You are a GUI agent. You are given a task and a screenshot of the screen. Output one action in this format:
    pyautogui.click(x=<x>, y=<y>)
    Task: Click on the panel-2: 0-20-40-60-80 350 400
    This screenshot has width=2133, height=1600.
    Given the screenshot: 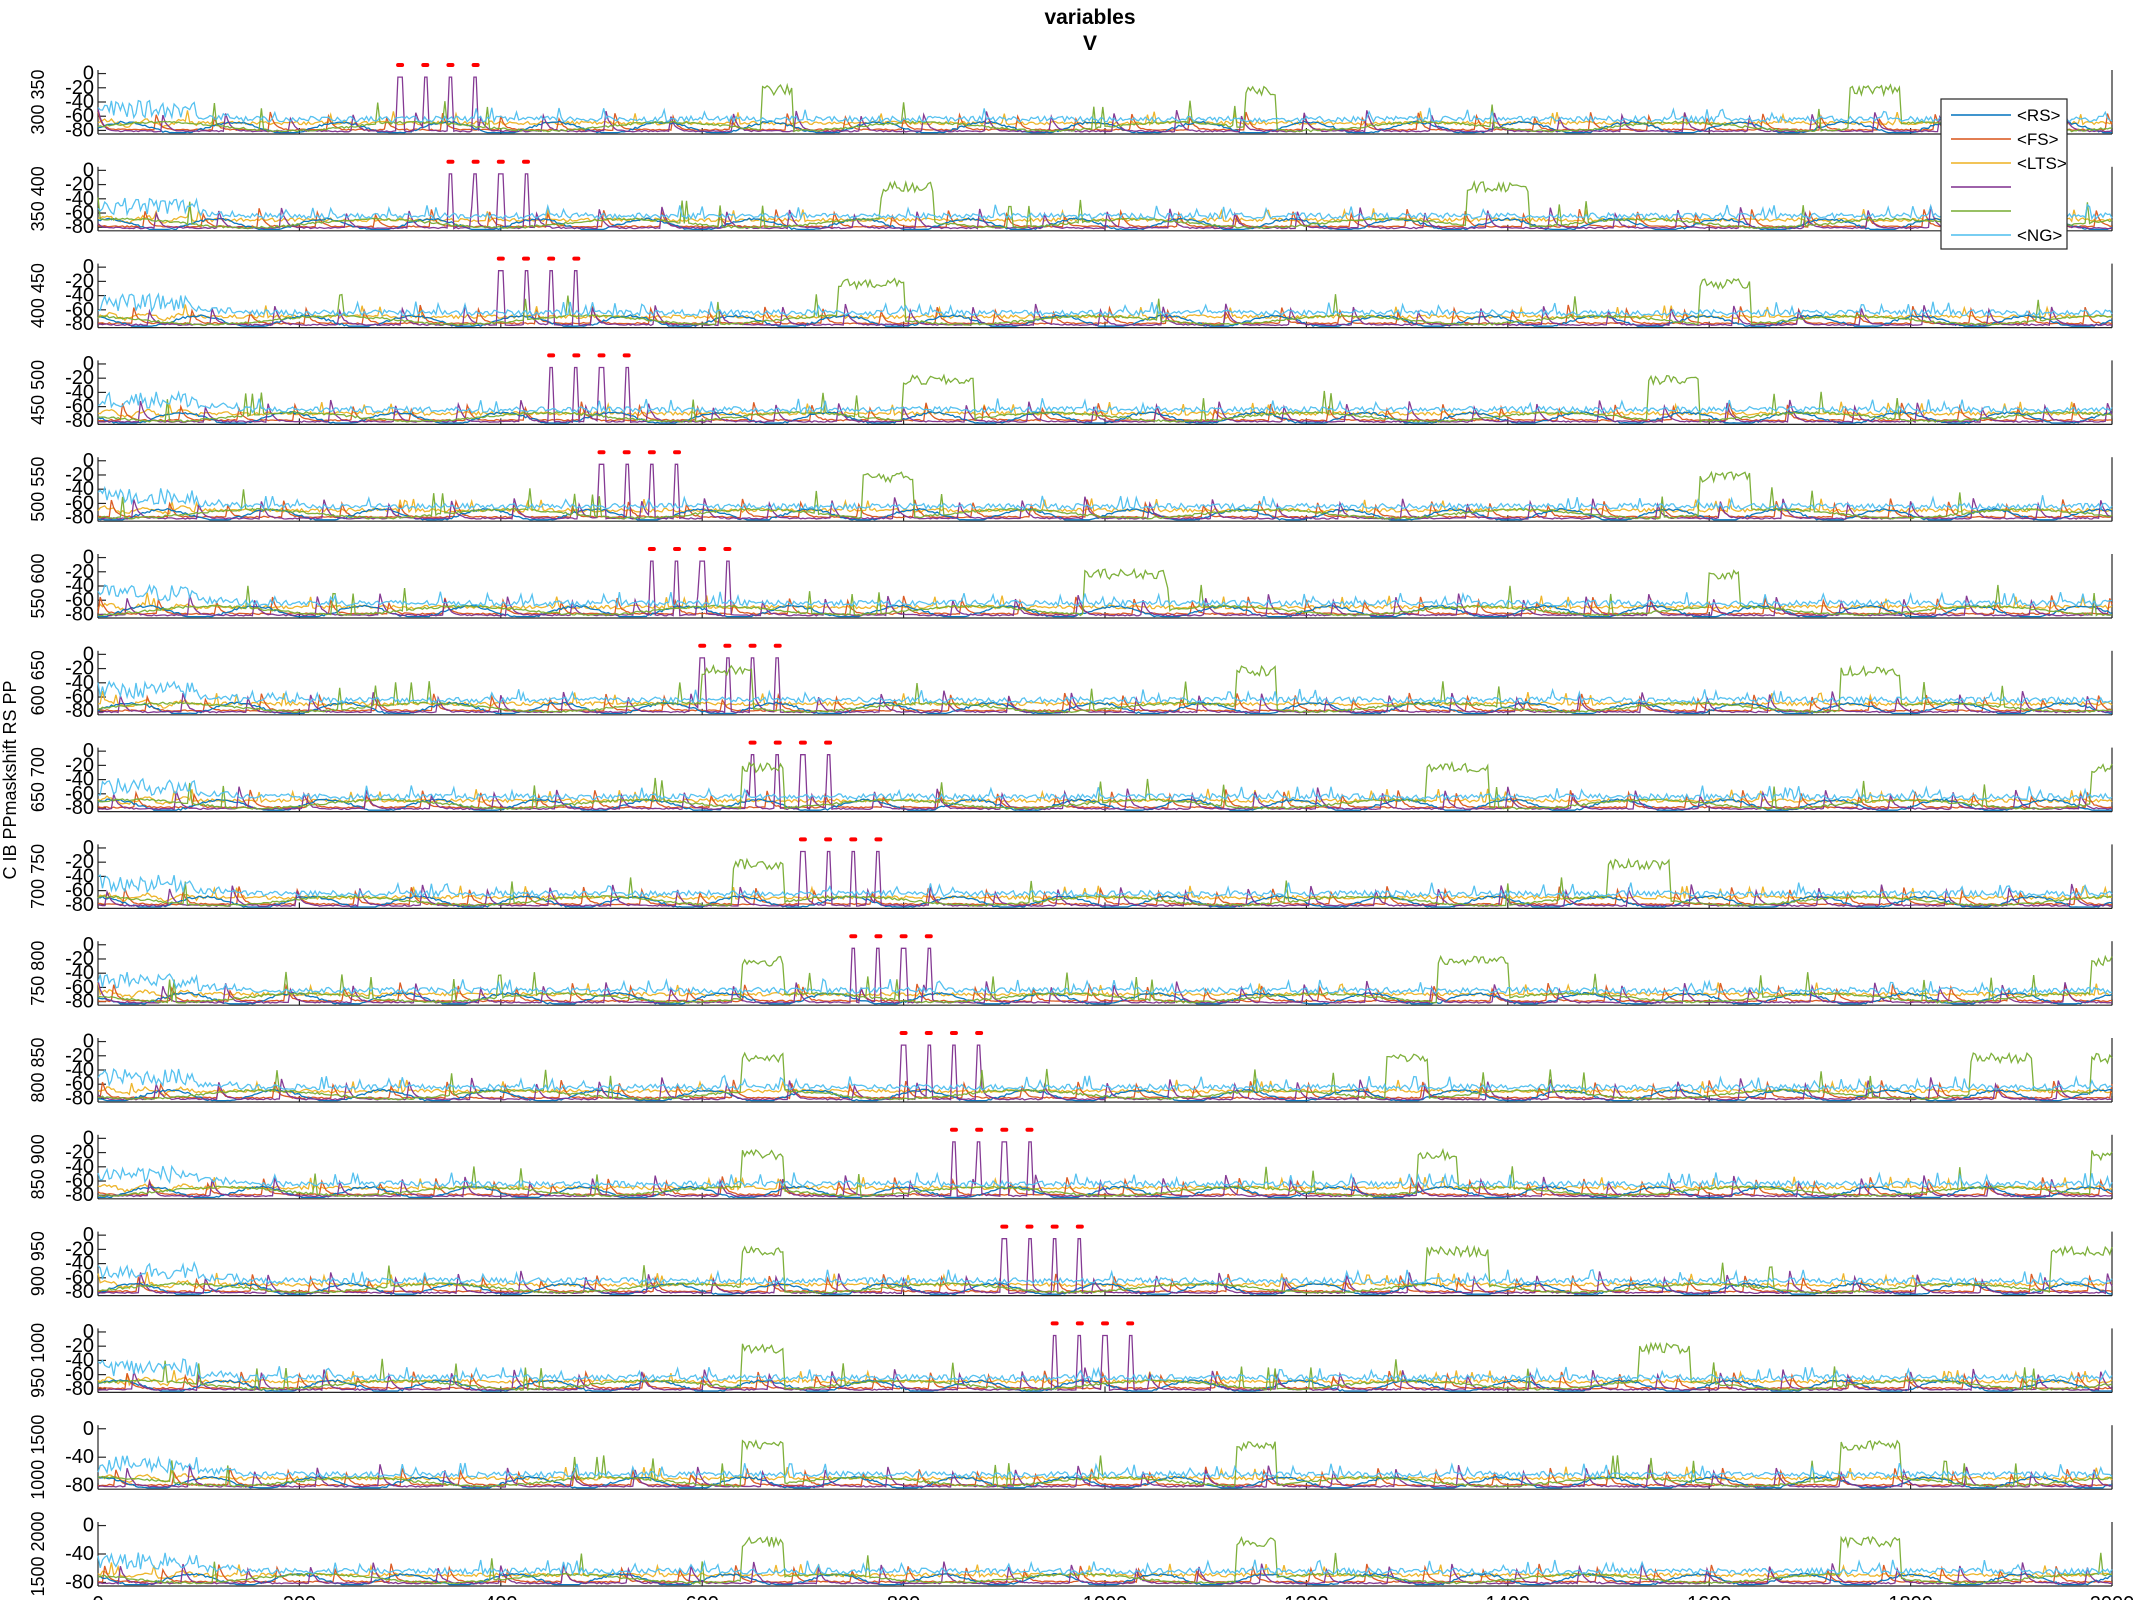 What is the action you would take?
    pyautogui.click(x=1070, y=198)
    